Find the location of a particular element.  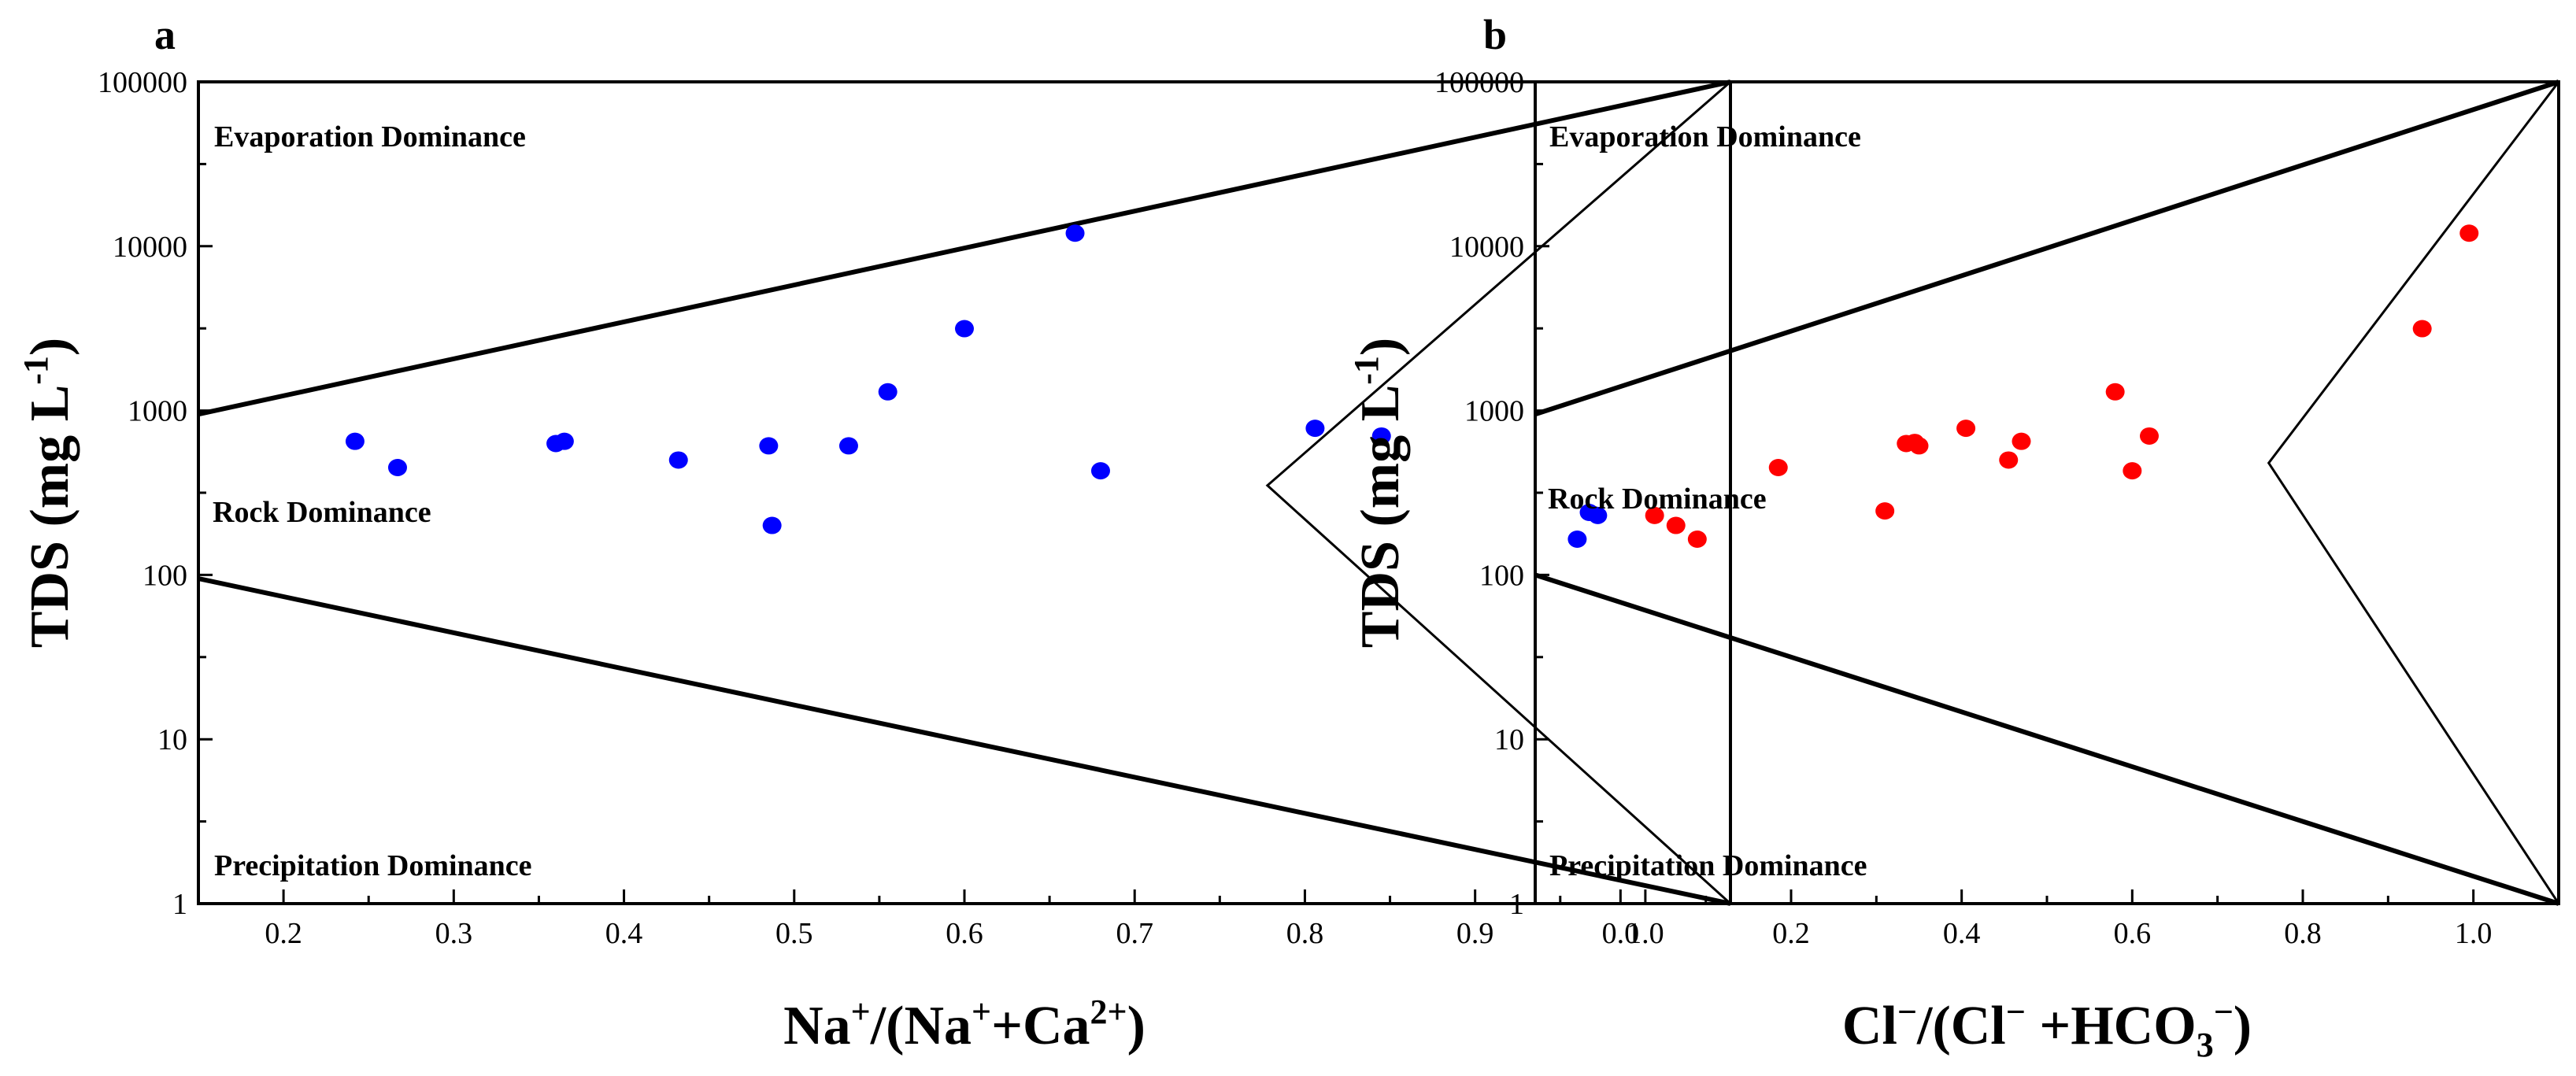

panel-a-x-ticks: 0.2 0.3 0.4 0.5 0.6 0.7 0.8 0.9 1.0 is located at coordinates (964, 919).